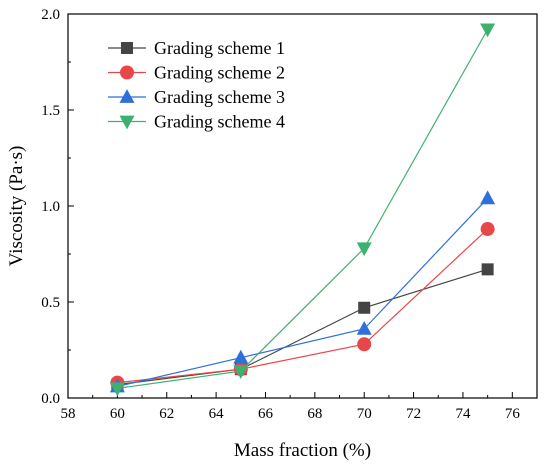 The image size is (550, 465). I want to click on x-tick-label: 70, so click(364, 414).